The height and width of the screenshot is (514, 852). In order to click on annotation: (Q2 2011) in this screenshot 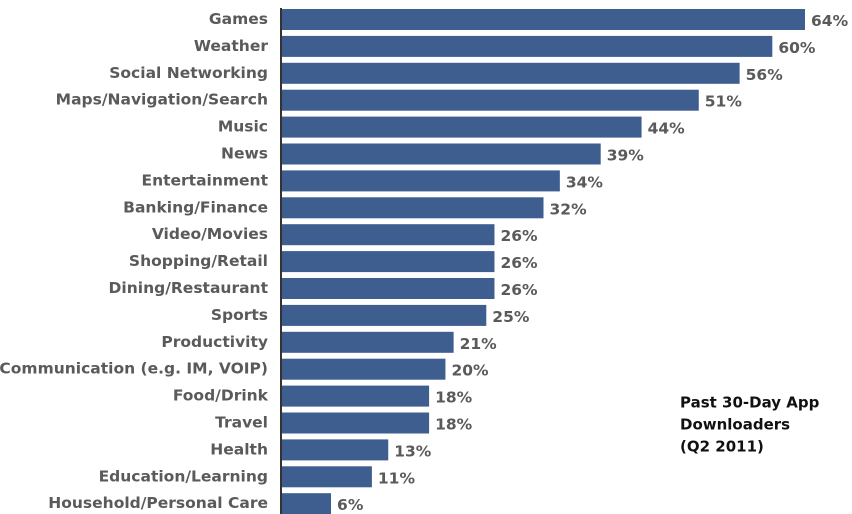, I will do `click(722, 447)`.